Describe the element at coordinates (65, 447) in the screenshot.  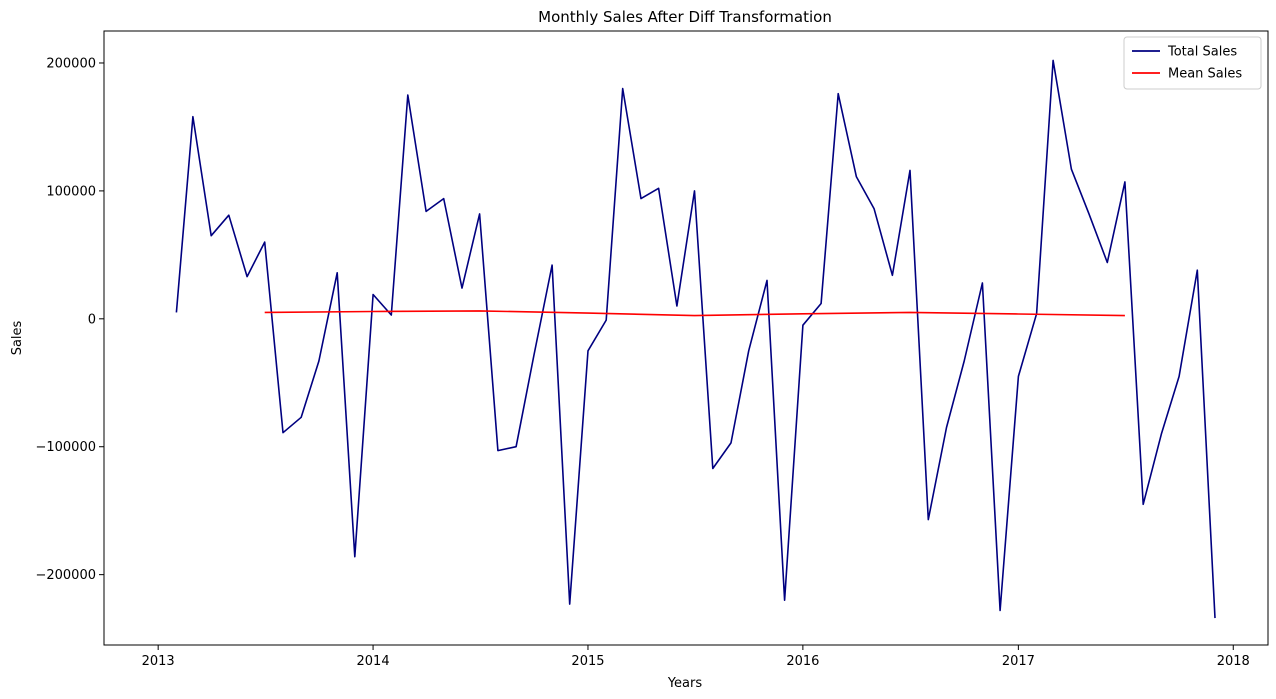
I see `y-tick-label: −100000` at that location.